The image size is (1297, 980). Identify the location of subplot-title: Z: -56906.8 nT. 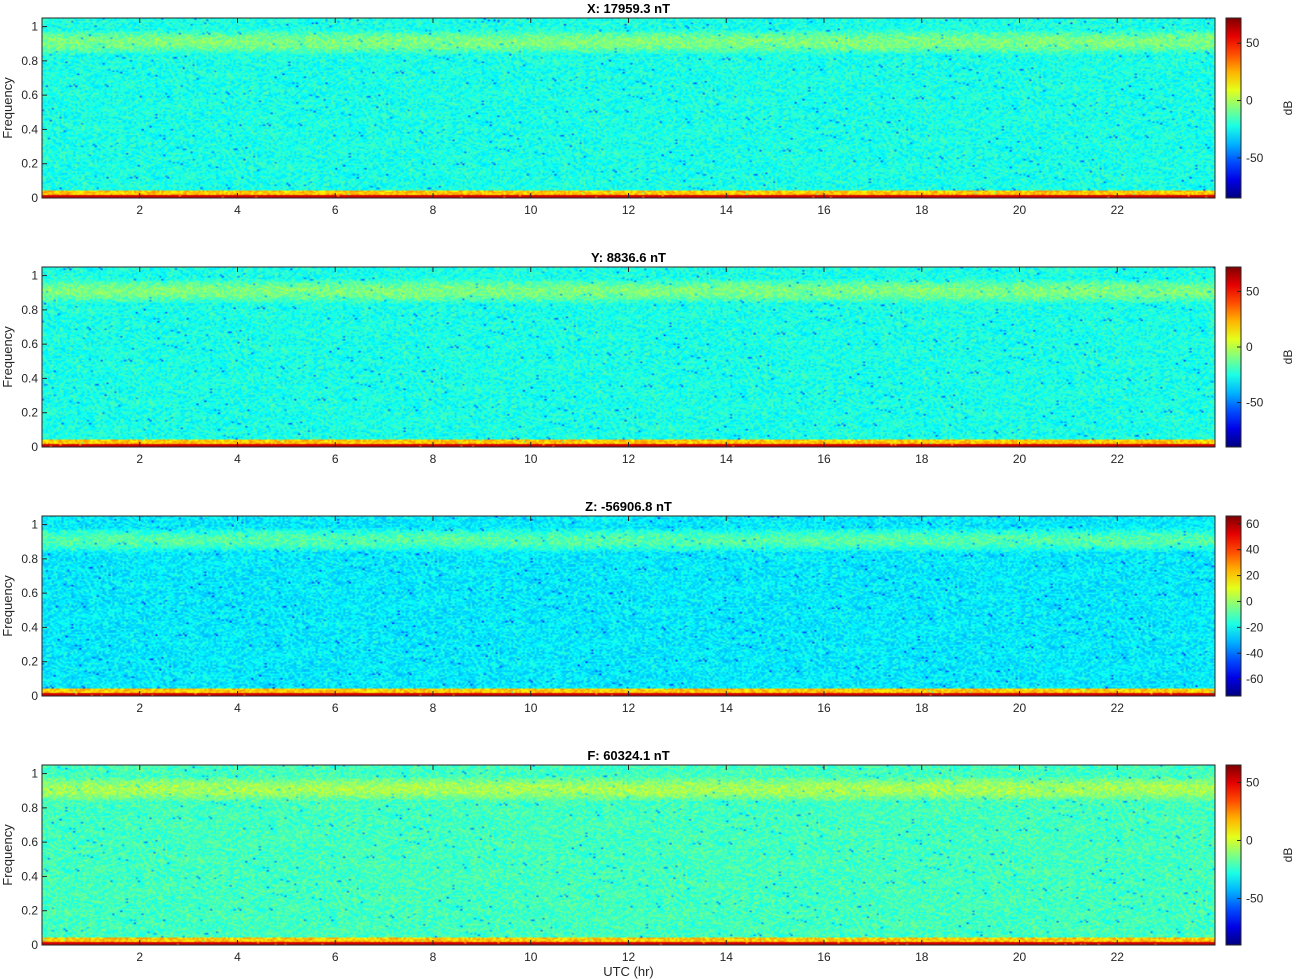
(628, 506).